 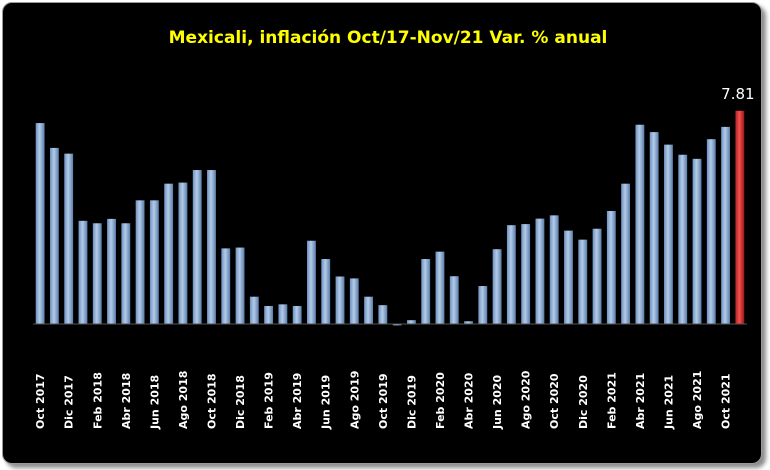 I want to click on x-tick-label: Feb 2020, so click(x=440, y=400).